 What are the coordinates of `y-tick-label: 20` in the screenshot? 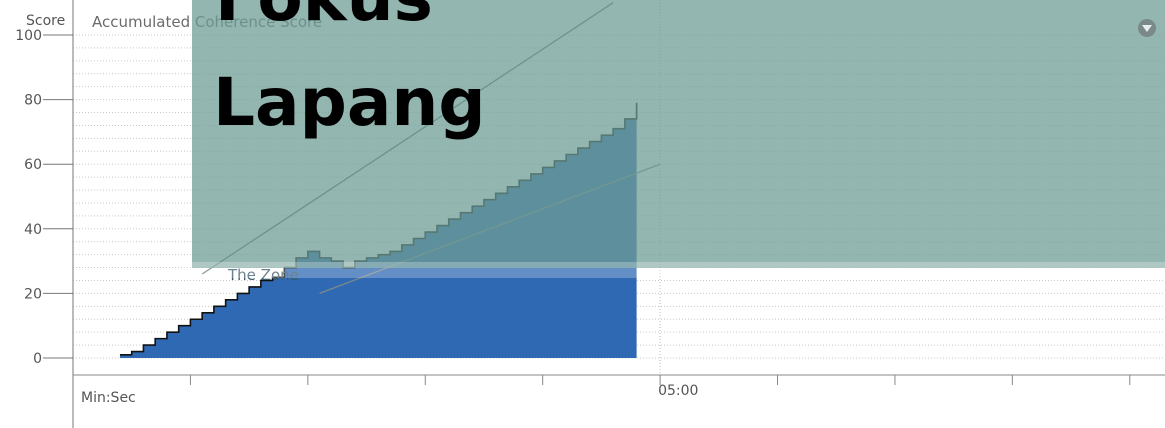 It's located at (33, 294).